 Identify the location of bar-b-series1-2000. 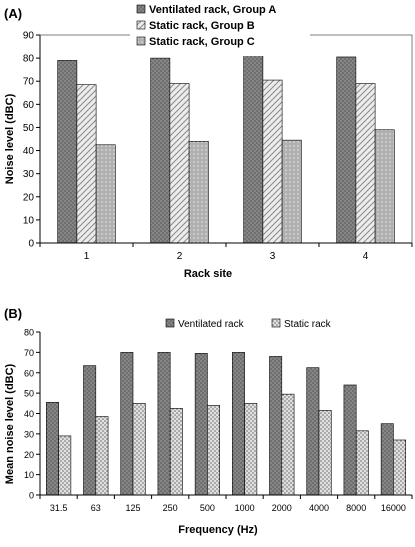
(276, 426).